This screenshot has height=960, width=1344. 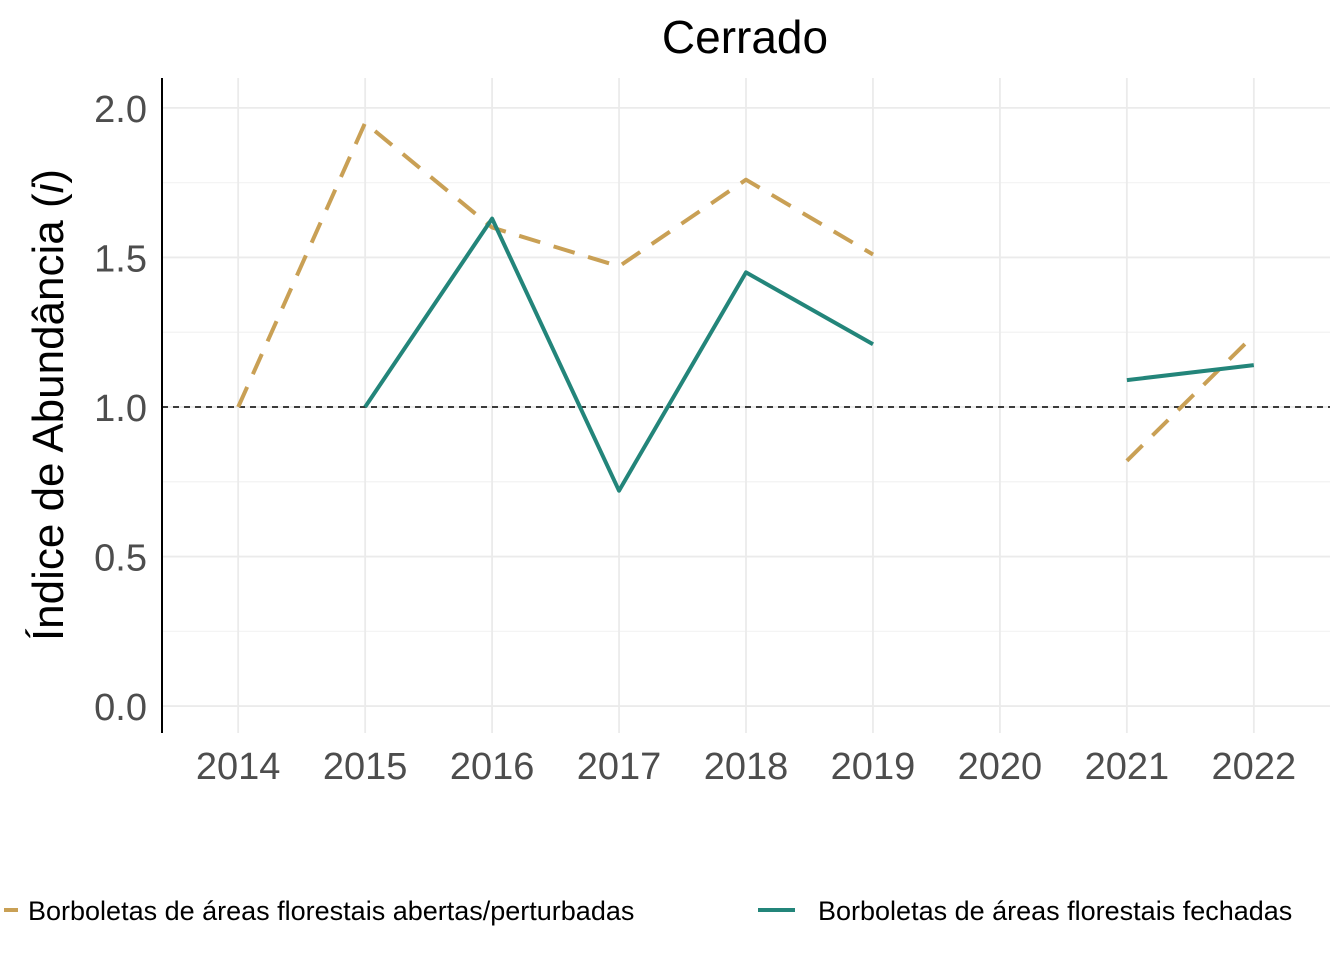 I want to click on x-tick-label: 2019, so click(x=873, y=767).